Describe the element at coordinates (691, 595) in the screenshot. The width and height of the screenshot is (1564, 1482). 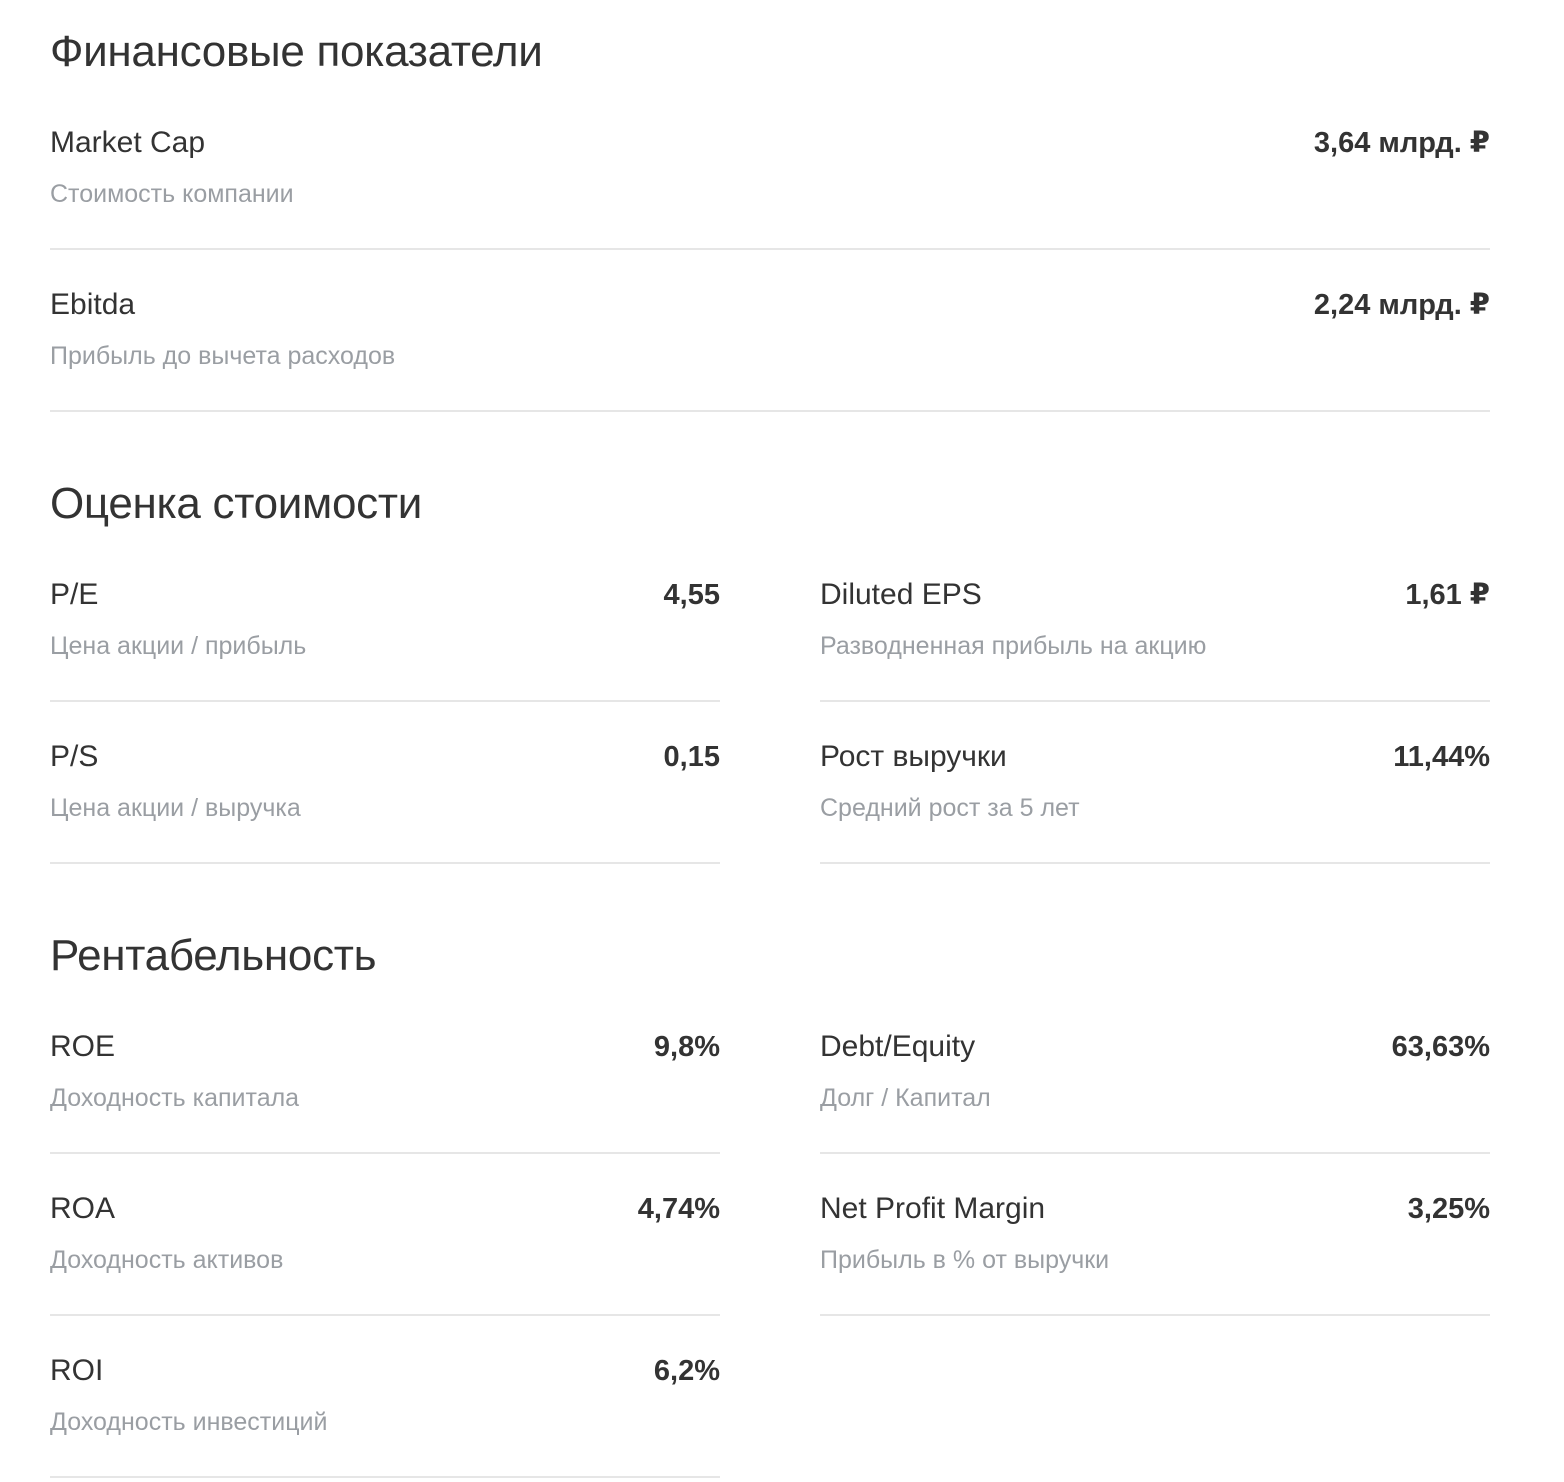
I see `metric-value: 4,55` at that location.